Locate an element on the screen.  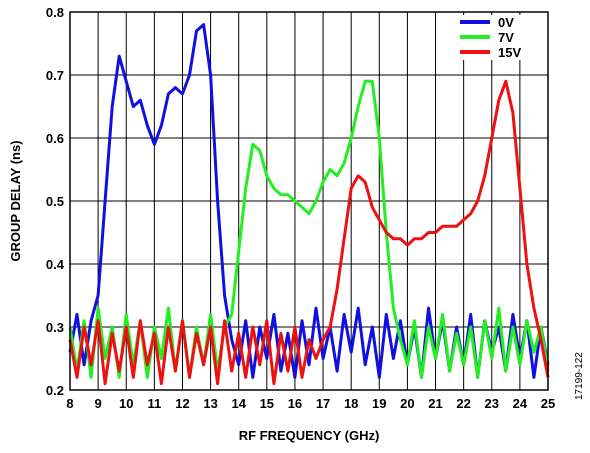
x-tick-label: 14 is located at coordinates (238, 403).